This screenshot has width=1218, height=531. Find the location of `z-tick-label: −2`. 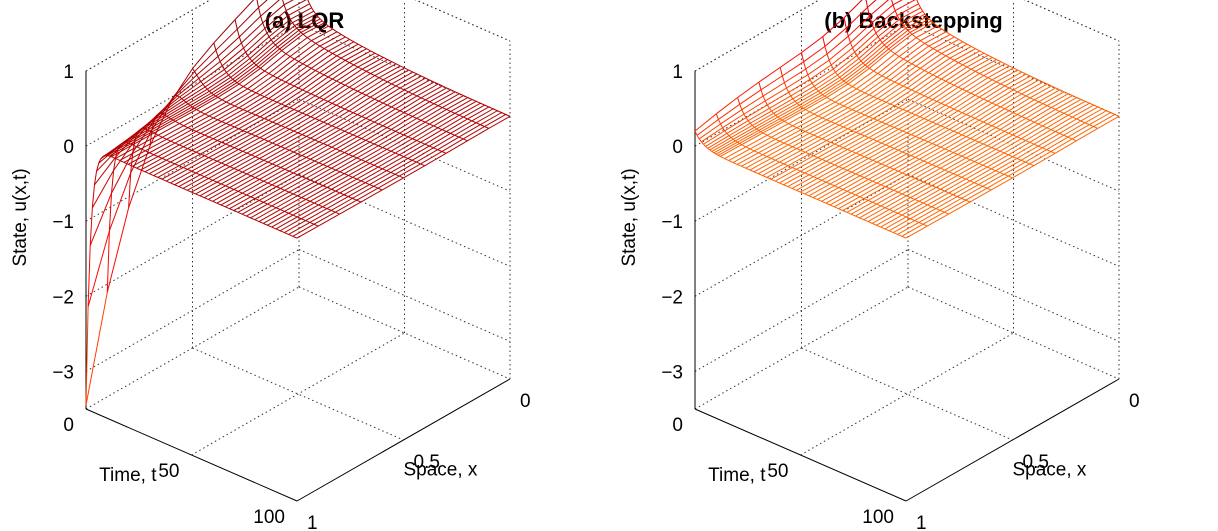

z-tick-label: −2 is located at coordinates (672, 297).